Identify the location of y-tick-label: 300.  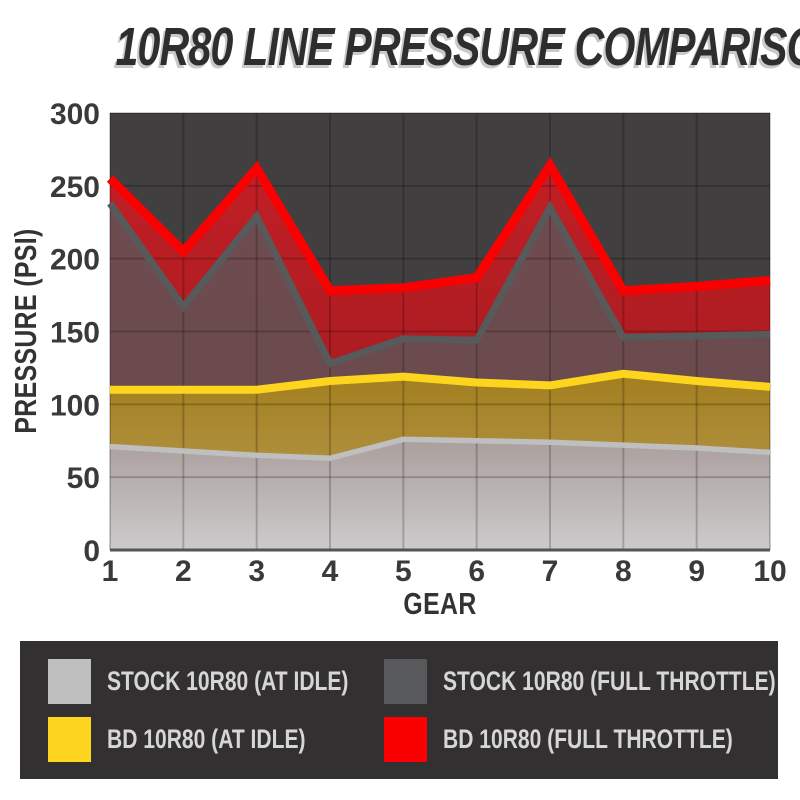
(75, 114).